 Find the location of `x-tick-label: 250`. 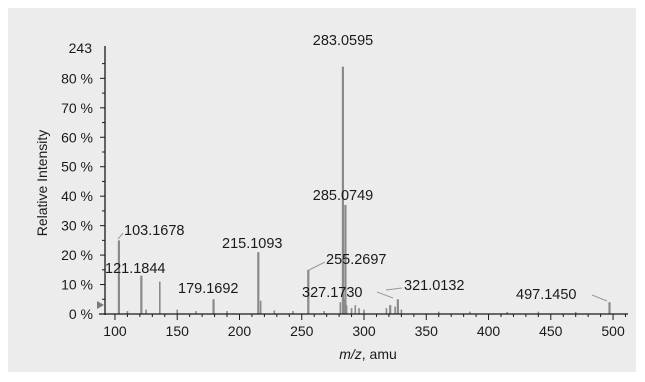

x-tick-label: 250 is located at coordinates (302, 331).